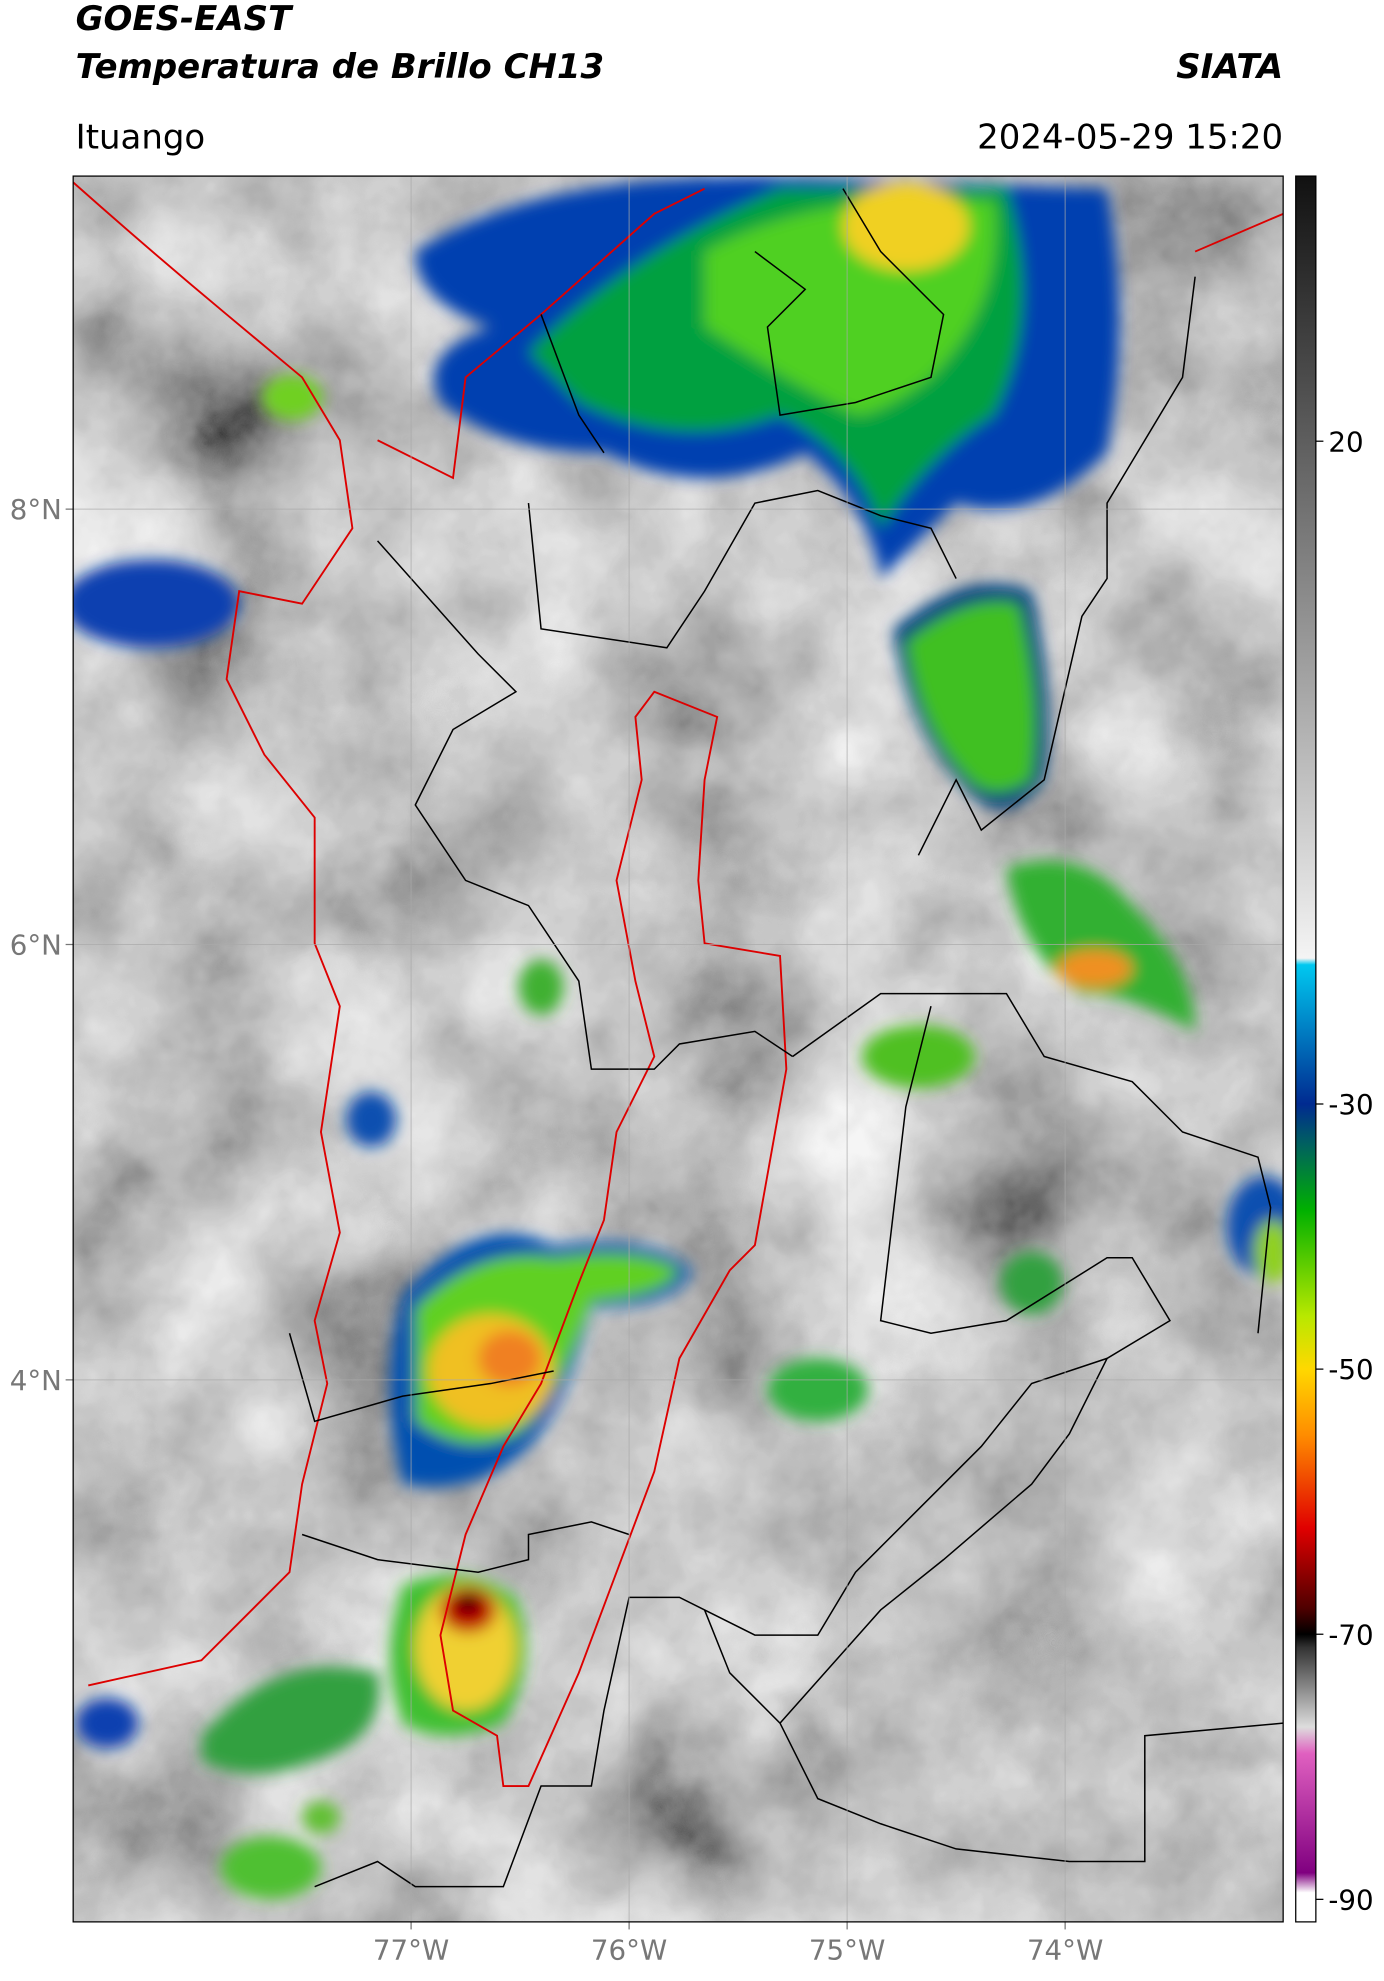 This screenshot has height=1981, width=1384. I want to click on y-tick-label: 4°N, so click(36, 1380).